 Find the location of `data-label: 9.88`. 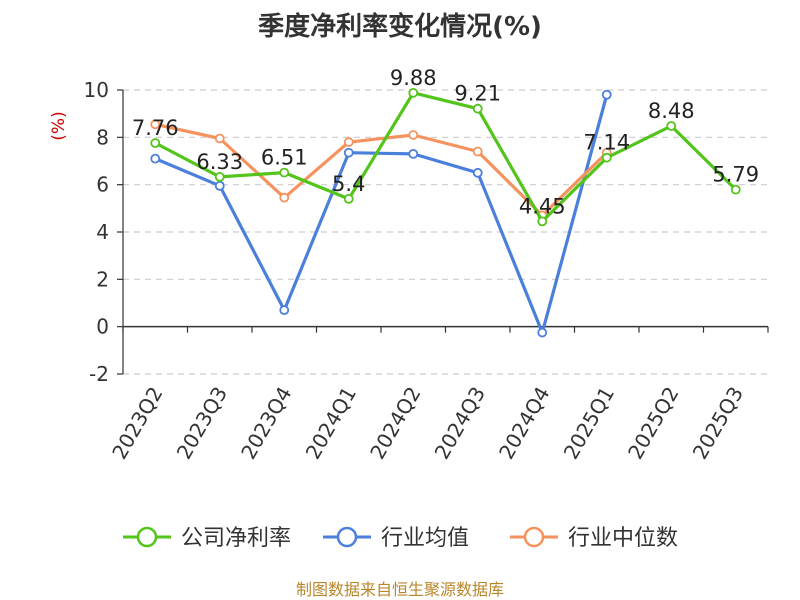

data-label: 9.88 is located at coordinates (413, 78).